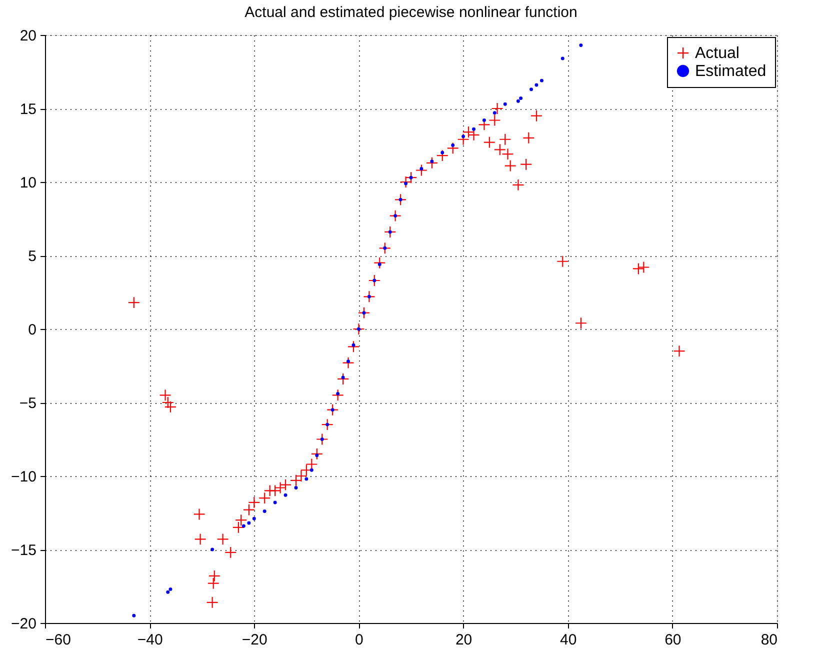 Image resolution: width=822 pixels, height=668 pixels. I want to click on y-tick-label: 0, so click(32, 330).